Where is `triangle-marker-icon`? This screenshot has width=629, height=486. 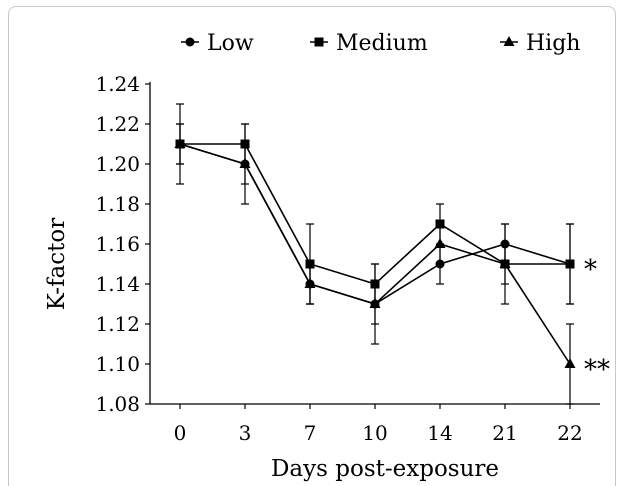 triangle-marker-icon is located at coordinates (509, 41).